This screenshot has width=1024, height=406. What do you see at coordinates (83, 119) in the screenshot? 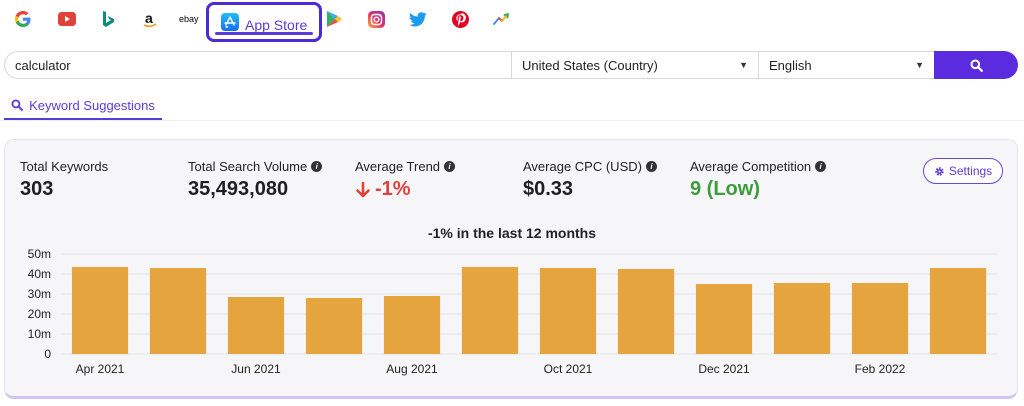
I see `active-tab-underline` at bounding box center [83, 119].